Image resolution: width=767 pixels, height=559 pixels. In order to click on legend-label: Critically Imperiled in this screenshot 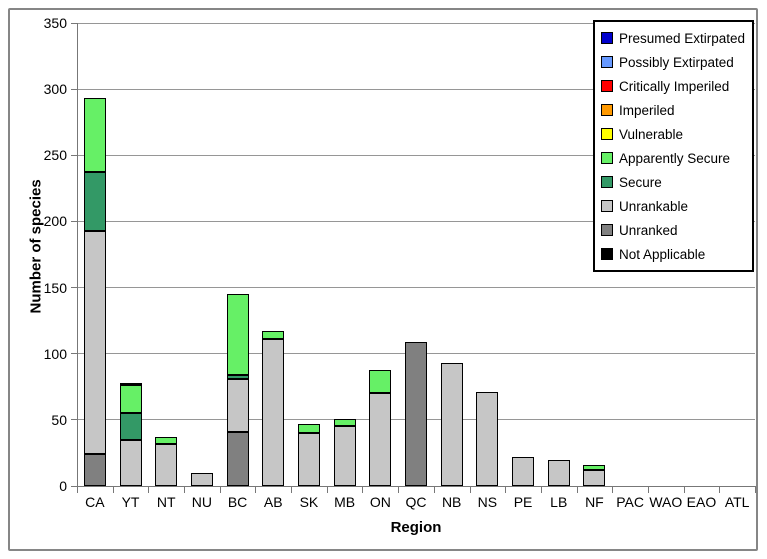, I will do `click(674, 86)`.